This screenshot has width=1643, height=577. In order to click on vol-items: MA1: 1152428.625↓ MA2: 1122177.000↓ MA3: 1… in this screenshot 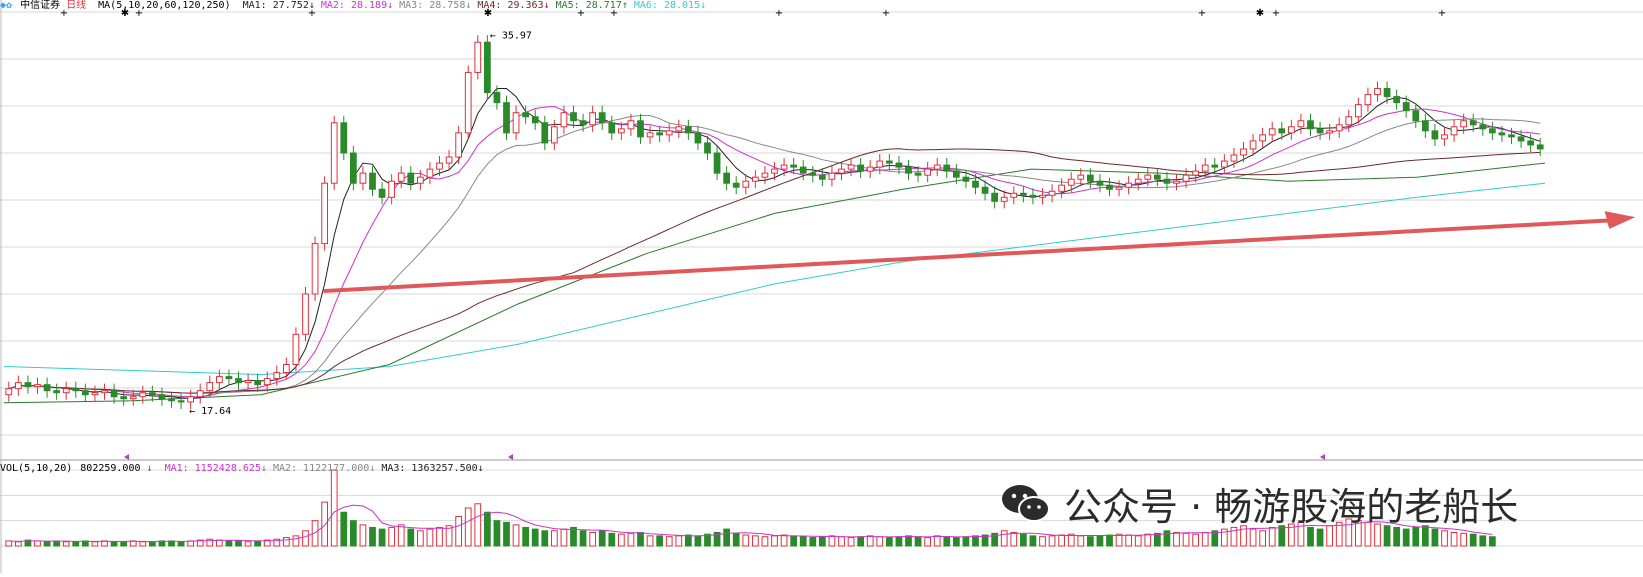, I will do `click(327, 468)`.